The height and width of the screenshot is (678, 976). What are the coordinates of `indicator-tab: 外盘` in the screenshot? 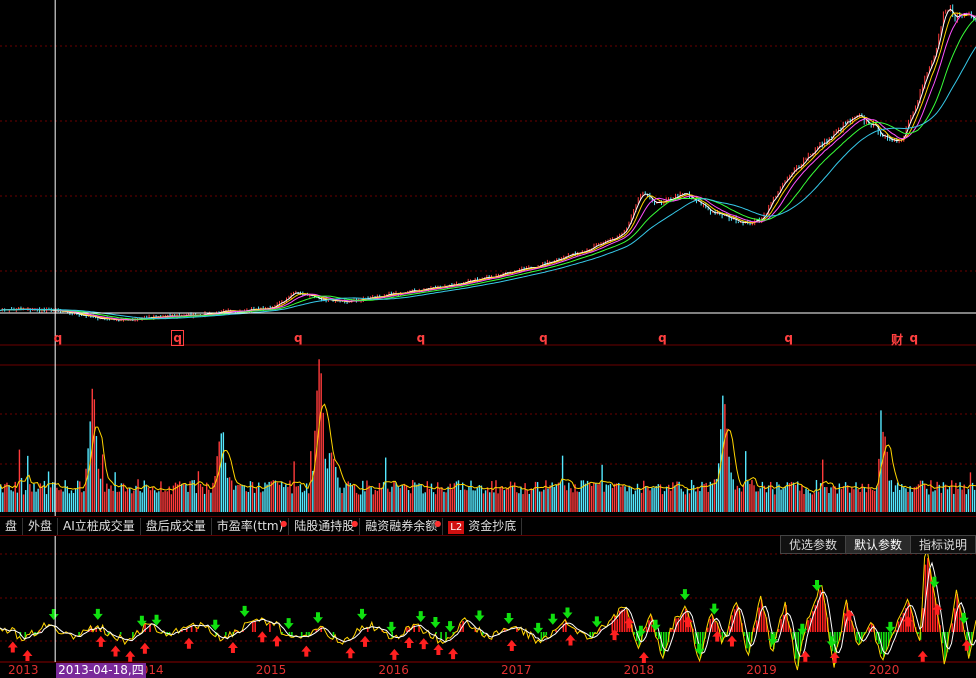 It's located at (41, 526).